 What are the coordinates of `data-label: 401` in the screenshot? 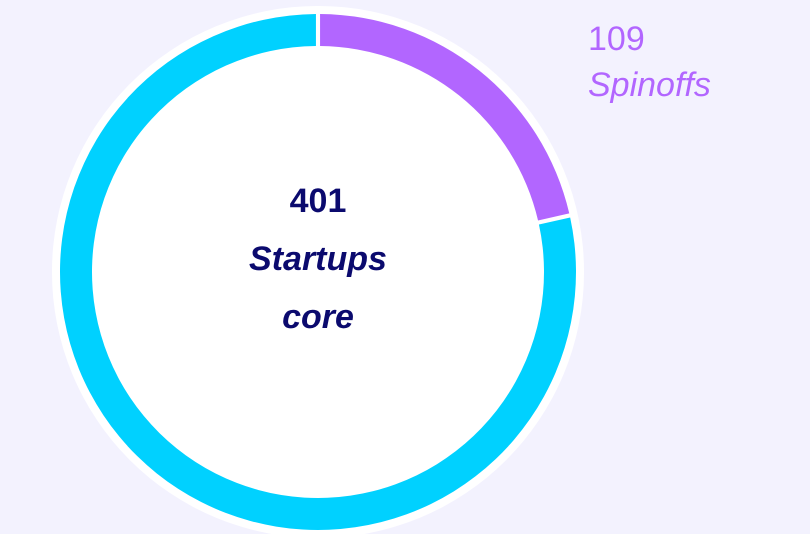 It's located at (318, 201).